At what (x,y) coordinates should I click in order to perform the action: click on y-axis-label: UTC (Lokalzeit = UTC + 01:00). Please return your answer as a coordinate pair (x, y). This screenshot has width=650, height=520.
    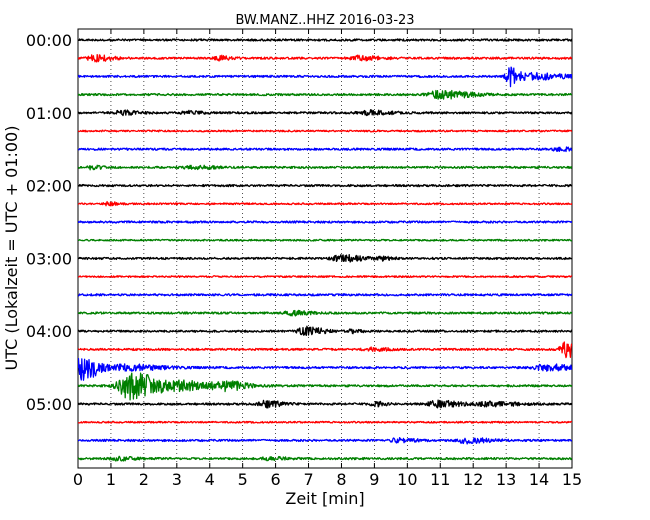
    Looking at the image, I should click on (11, 248).